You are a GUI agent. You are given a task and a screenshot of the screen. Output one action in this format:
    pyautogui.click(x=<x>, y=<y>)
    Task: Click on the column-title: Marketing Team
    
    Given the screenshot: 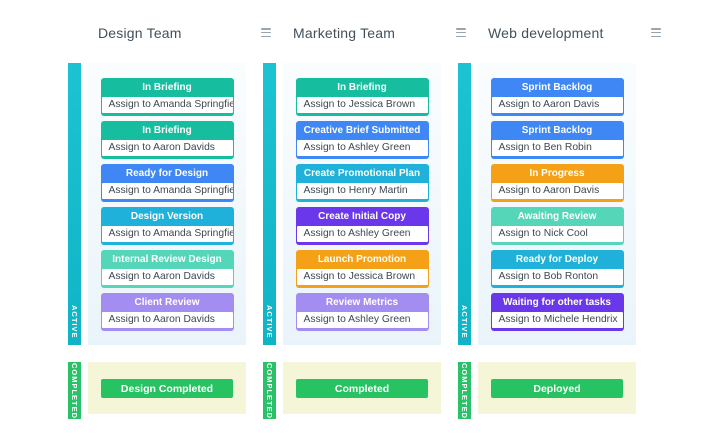 What is the action you would take?
    pyautogui.click(x=344, y=33)
    